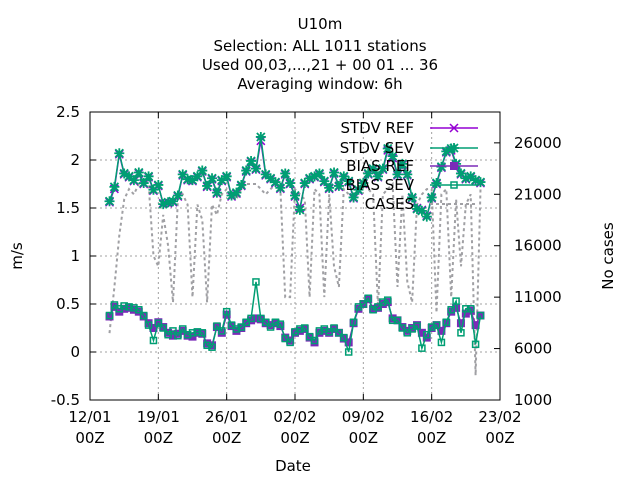 The width and height of the screenshot is (640, 480). What do you see at coordinates (68, 112) in the screenshot?
I see `y-tick-label: 2.5` at bounding box center [68, 112].